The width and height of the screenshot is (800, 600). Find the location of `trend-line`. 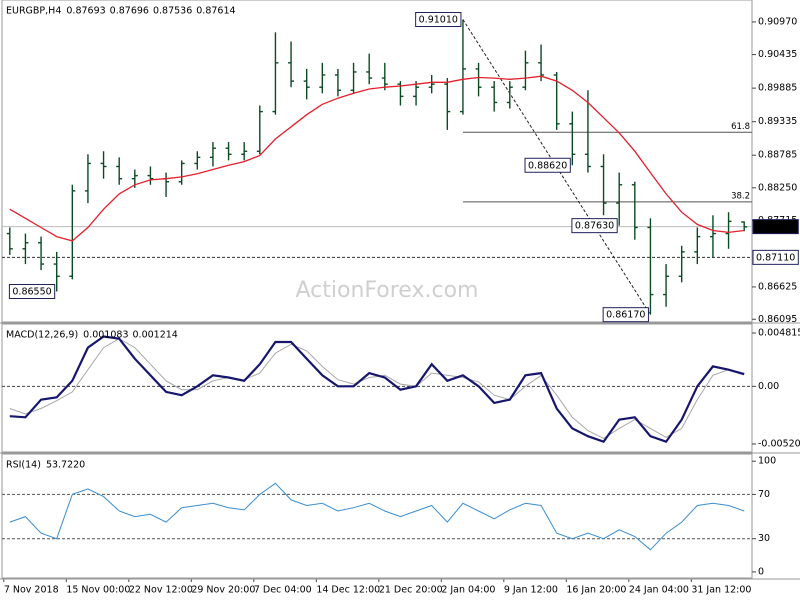

trend-line is located at coordinates (556, 167).